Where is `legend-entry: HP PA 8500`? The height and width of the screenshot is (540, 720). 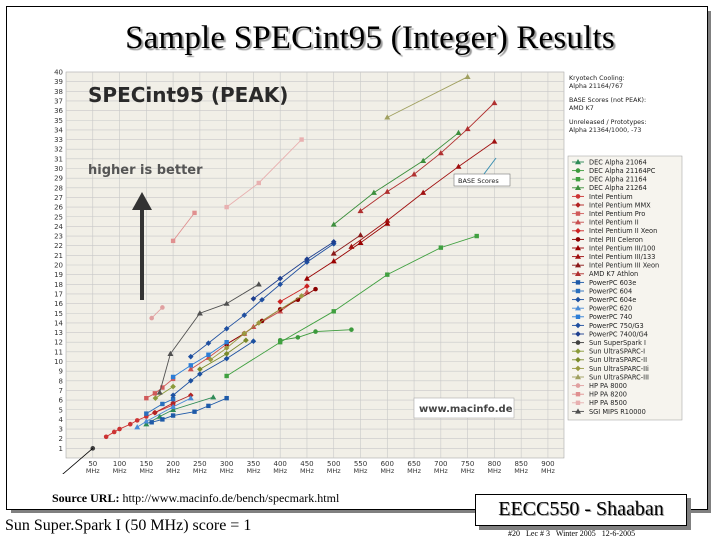
legend-entry: HP PA 8500 is located at coordinates (608, 403).